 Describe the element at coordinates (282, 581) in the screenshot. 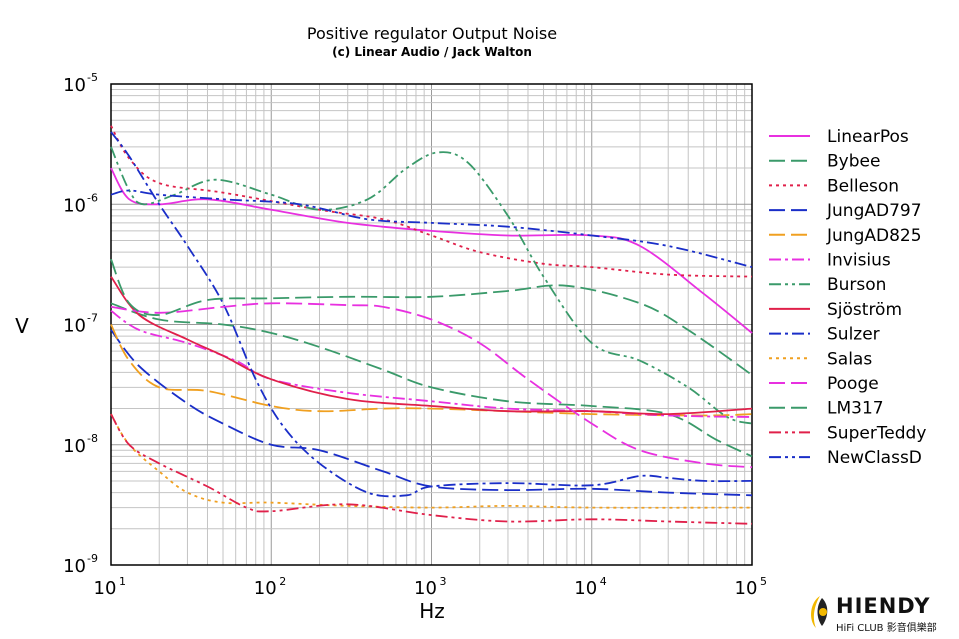

I see `x-tick-exponent: 2` at that location.